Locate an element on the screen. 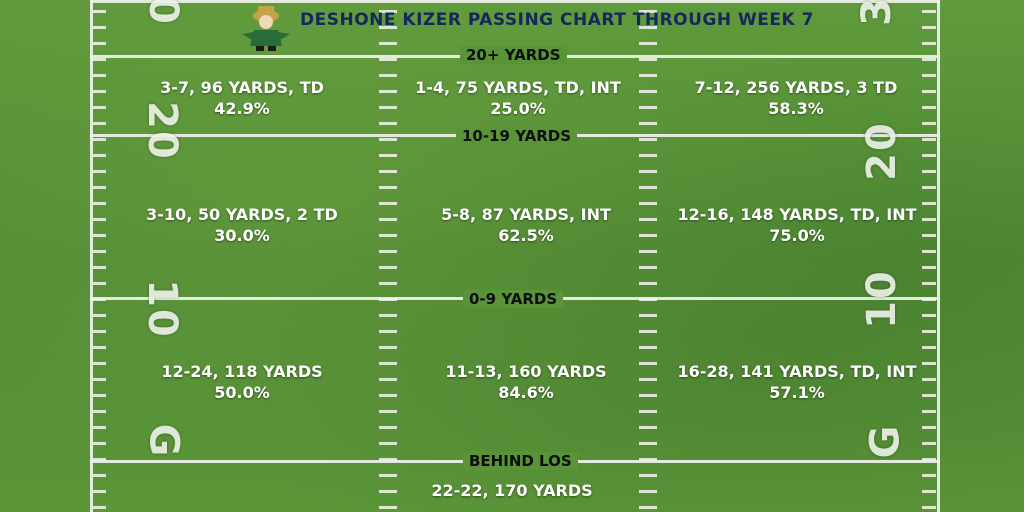  leprechaun-logo-icon is located at coordinates (266, 28).